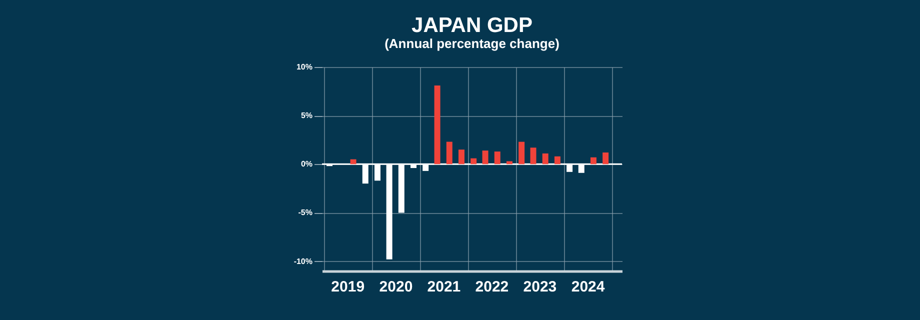  I want to click on x-tick-label: 2019, so click(348, 287).